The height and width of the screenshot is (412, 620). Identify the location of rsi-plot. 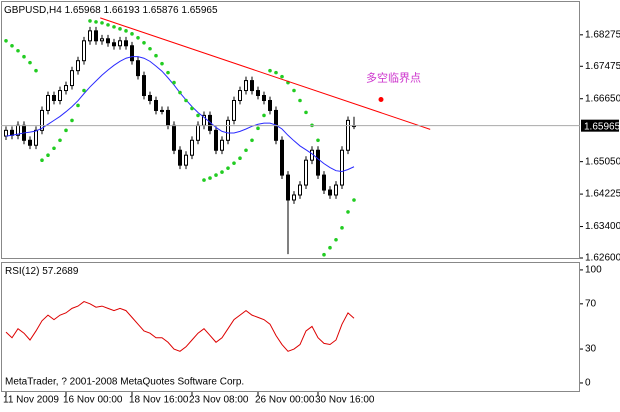
(180, 326).